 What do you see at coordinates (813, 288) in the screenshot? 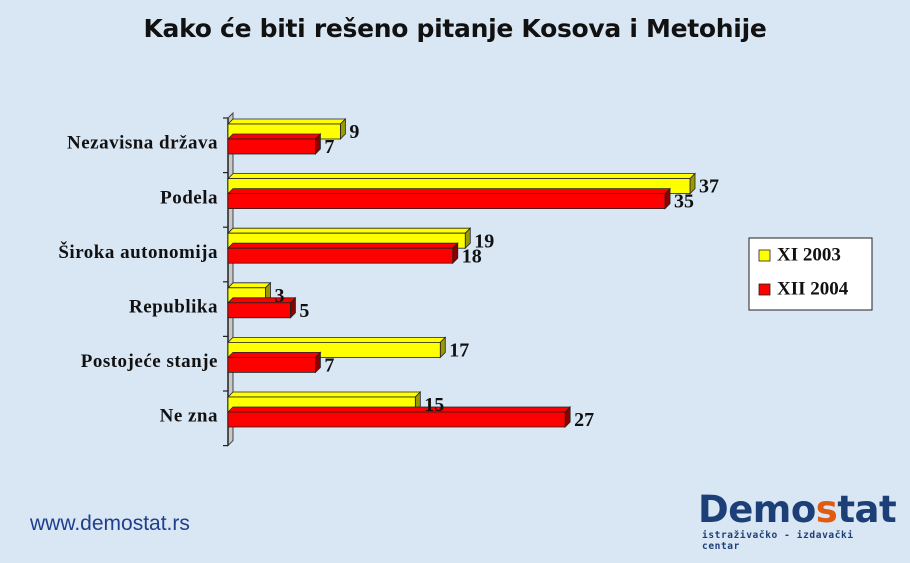
I see `legend-label: XII 2004` at bounding box center [813, 288].